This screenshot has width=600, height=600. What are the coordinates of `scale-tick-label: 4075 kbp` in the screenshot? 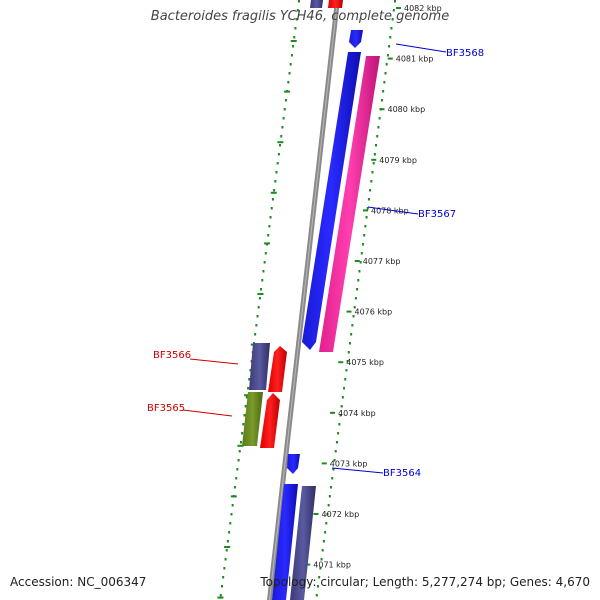 It's located at (365, 362).